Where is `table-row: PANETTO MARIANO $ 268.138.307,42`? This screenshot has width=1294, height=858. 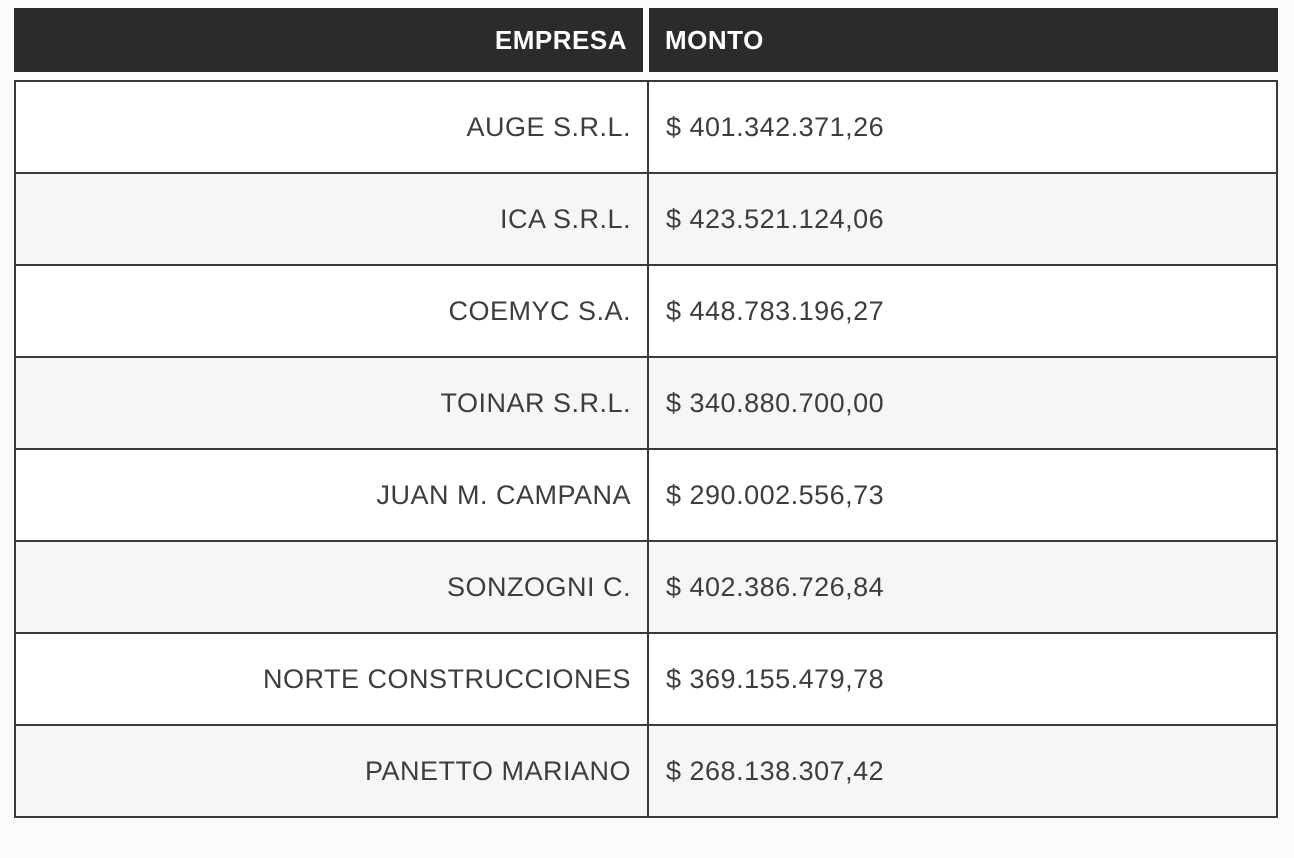 table-row: PANETTO MARIANO $ 268.138.307,42 is located at coordinates (646, 771).